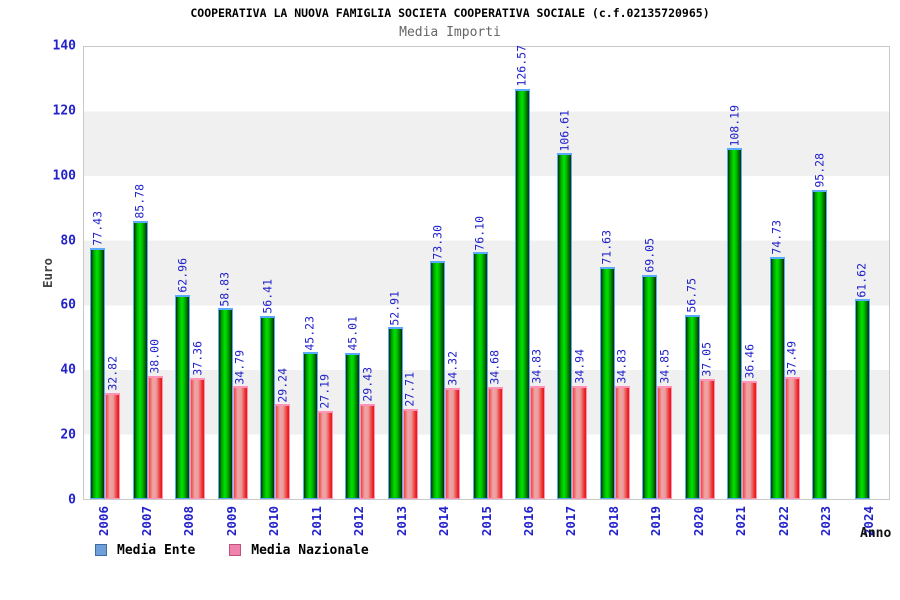 The image size is (900, 600). I want to click on legend: Media Ente Media Nazionale, so click(232, 550).